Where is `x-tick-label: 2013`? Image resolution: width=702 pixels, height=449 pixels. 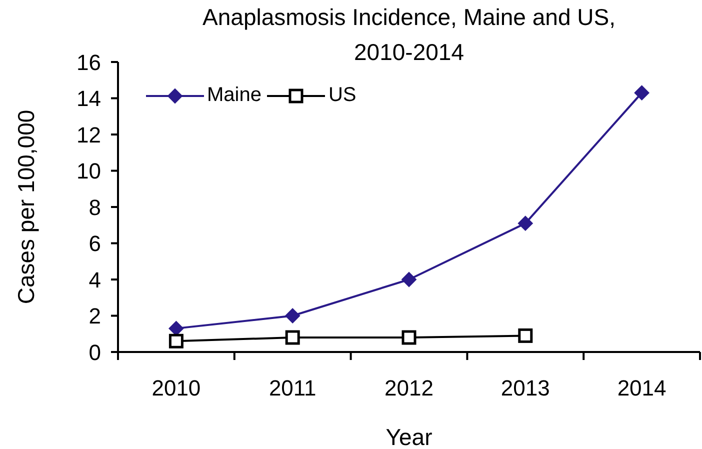 x-tick-label: 2013 is located at coordinates (525, 388).